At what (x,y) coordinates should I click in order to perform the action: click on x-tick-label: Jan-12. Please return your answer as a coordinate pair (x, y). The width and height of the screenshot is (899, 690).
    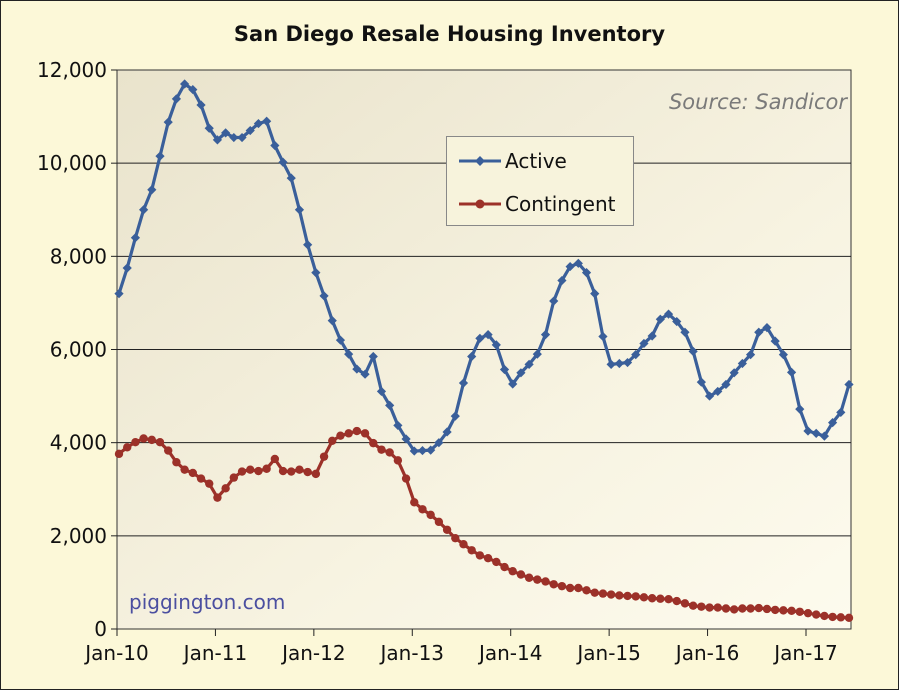
    Looking at the image, I should click on (313, 653).